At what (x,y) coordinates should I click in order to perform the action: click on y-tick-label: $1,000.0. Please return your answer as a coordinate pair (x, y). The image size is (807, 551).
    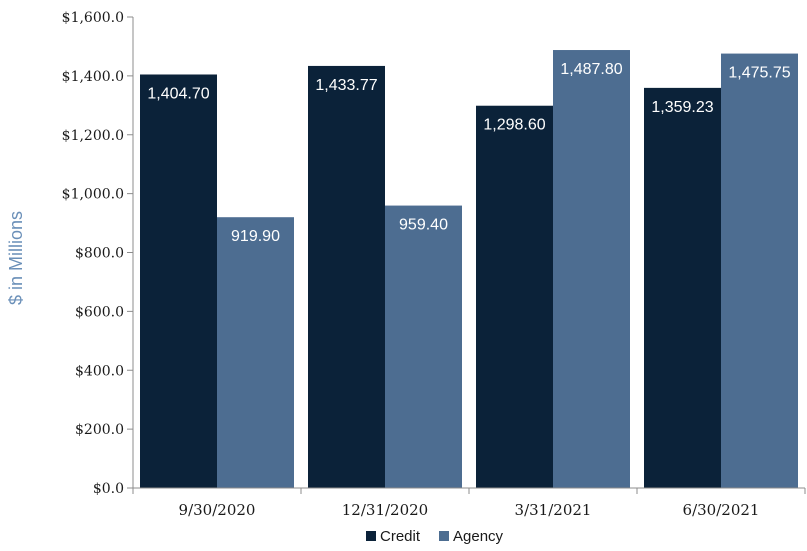
    Looking at the image, I should click on (93, 195).